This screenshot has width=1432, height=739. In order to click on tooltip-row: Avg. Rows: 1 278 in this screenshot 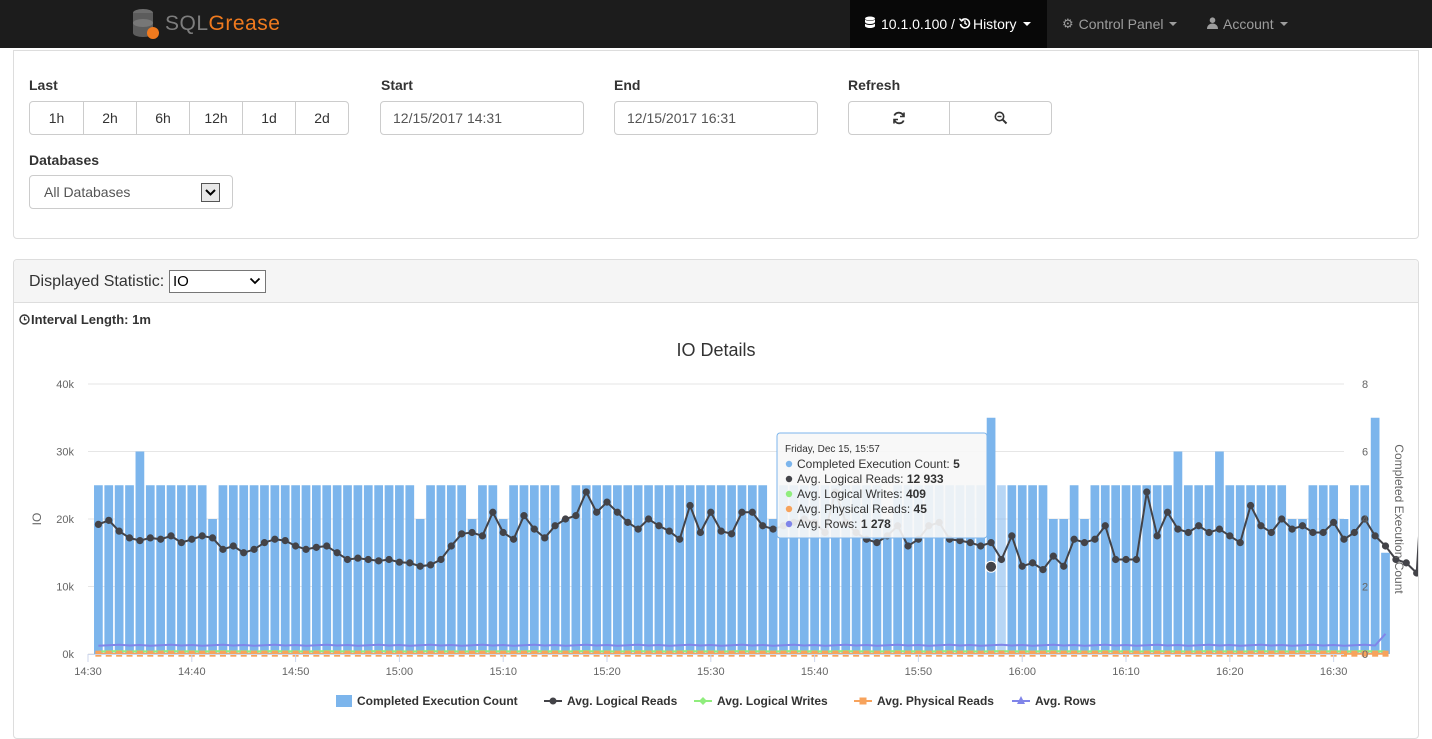, I will do `click(844, 524)`.